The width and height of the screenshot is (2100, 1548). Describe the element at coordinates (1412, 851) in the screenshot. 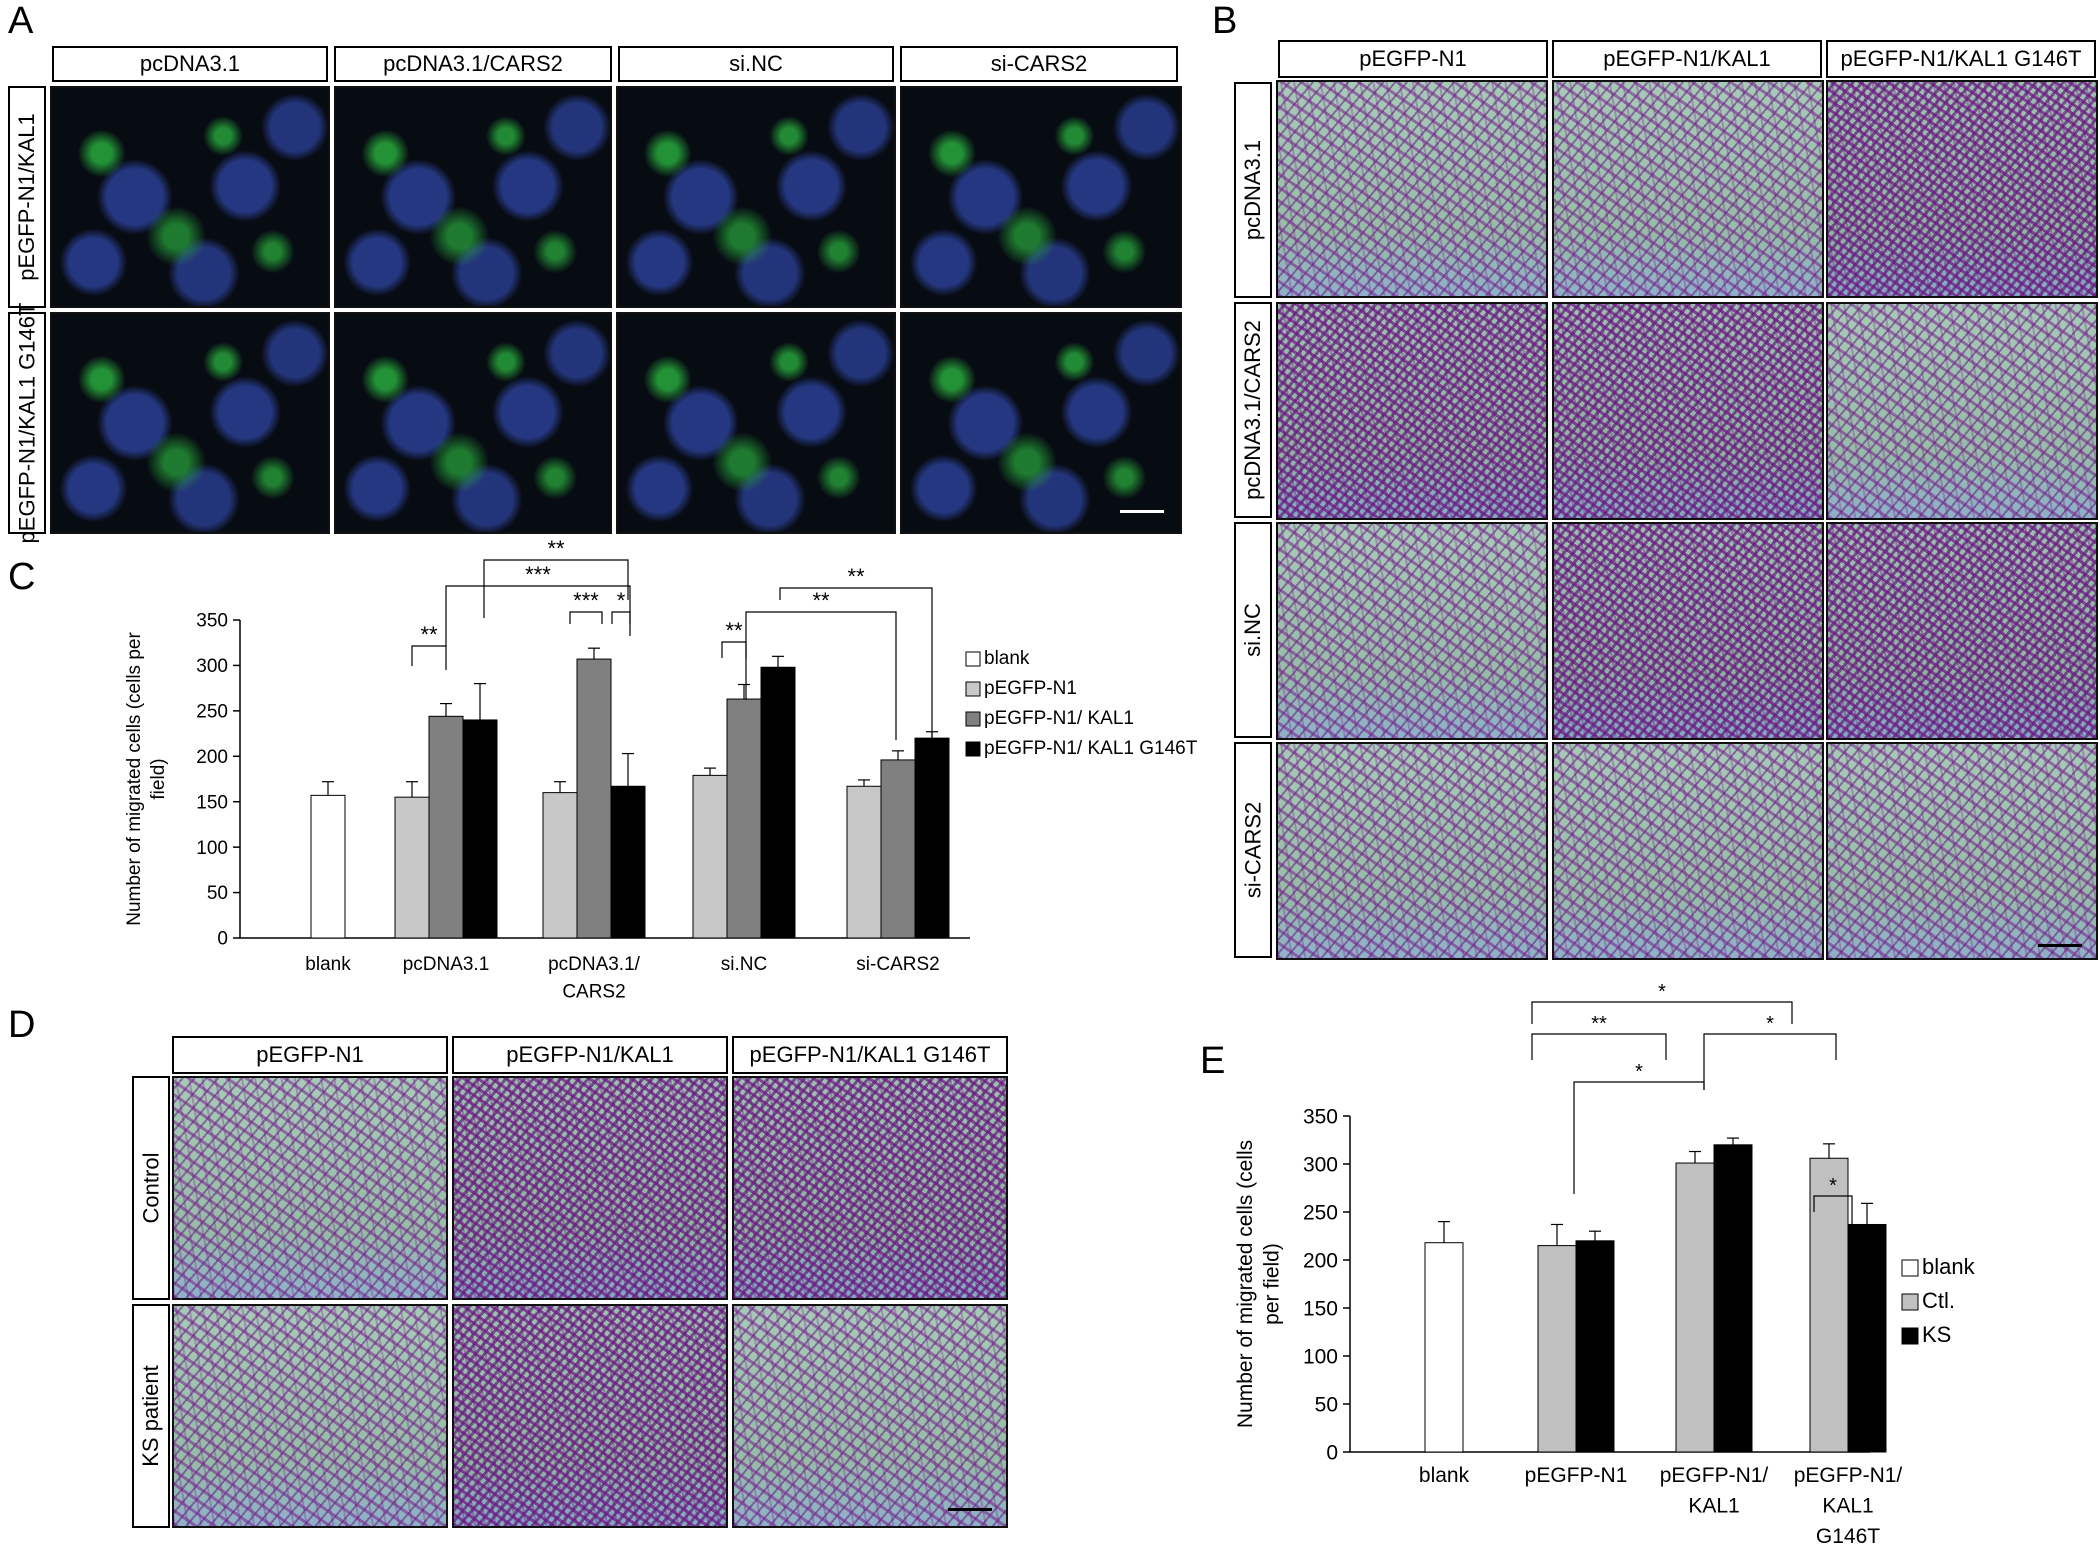

I see `micrograph-b-r4c1` at that location.